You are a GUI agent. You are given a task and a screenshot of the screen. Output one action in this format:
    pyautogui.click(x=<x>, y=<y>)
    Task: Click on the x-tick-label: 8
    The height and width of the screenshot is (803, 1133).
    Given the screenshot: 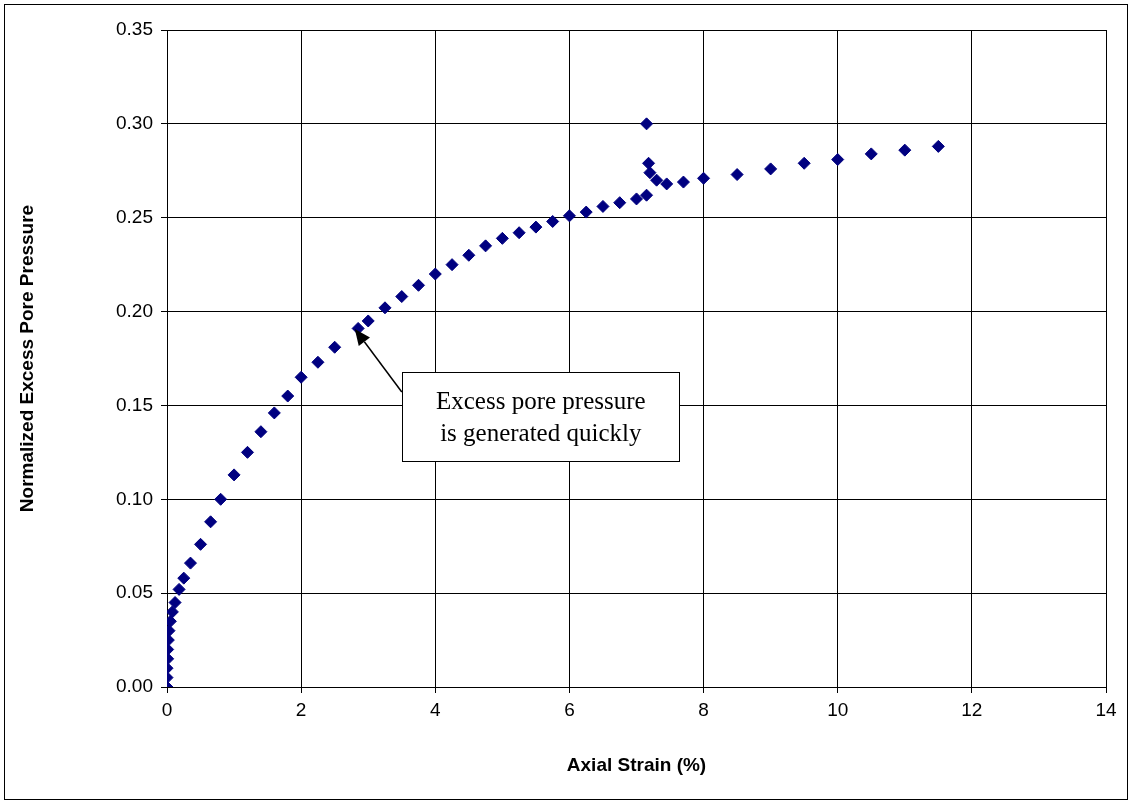 What is the action you would take?
    pyautogui.click(x=703, y=709)
    